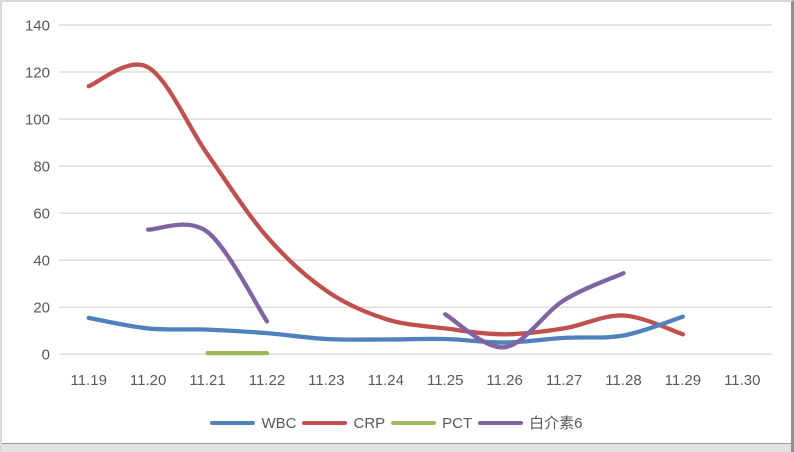  I want to click on legend-label: 白介素6, so click(556, 423).